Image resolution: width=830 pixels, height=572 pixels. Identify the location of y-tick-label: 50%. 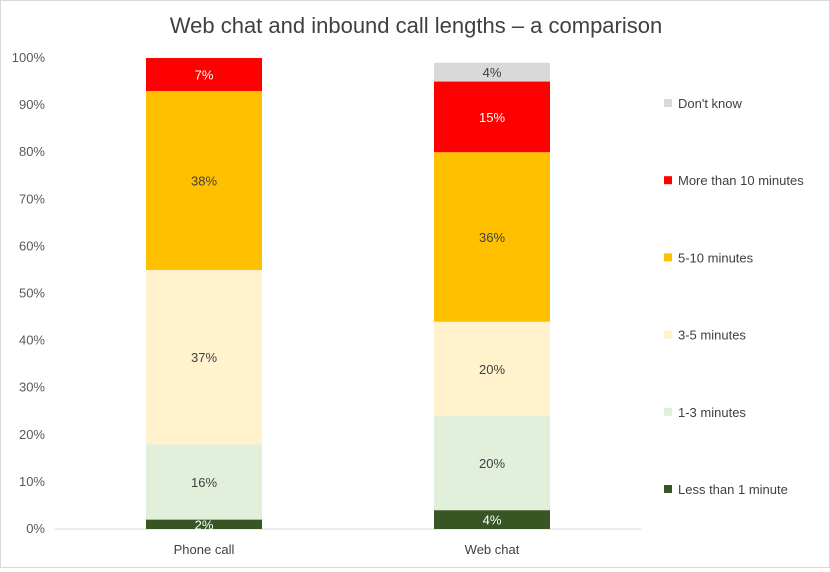
(32, 293).